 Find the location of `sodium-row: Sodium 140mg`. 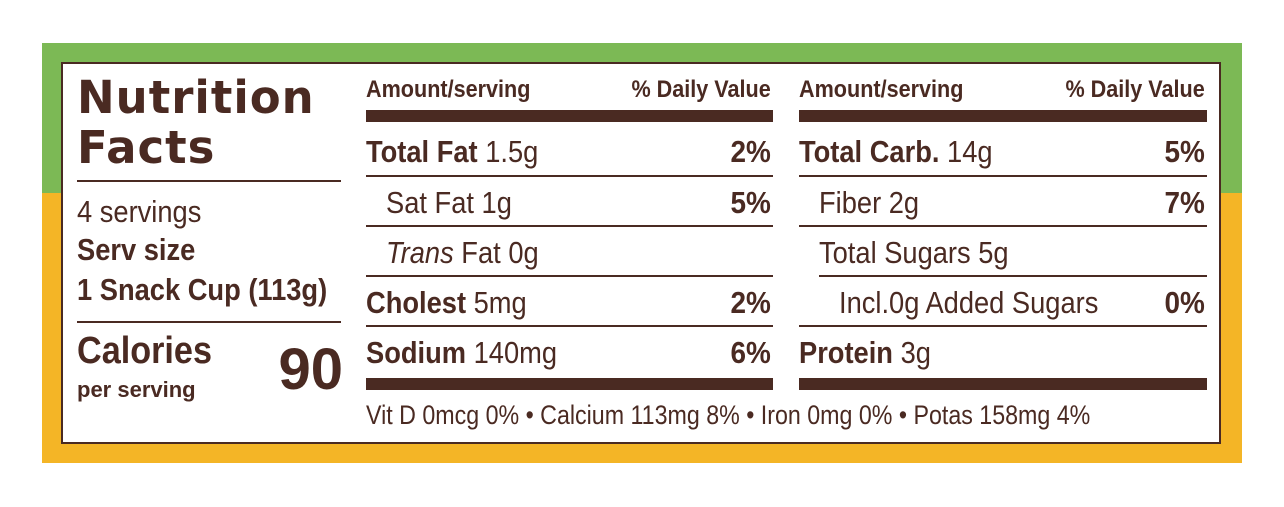

sodium-row: Sodium 140mg is located at coordinates (462, 352).